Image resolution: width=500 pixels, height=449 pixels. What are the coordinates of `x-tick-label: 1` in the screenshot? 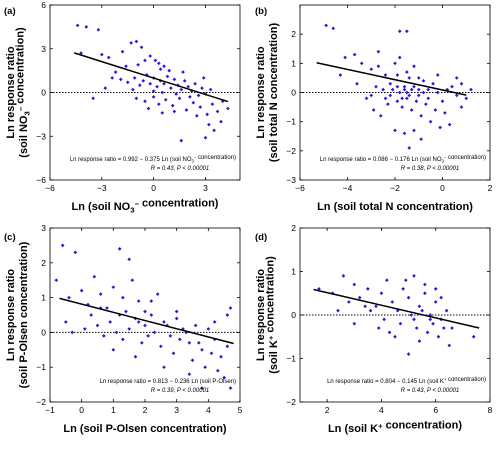 It's located at (113, 410).